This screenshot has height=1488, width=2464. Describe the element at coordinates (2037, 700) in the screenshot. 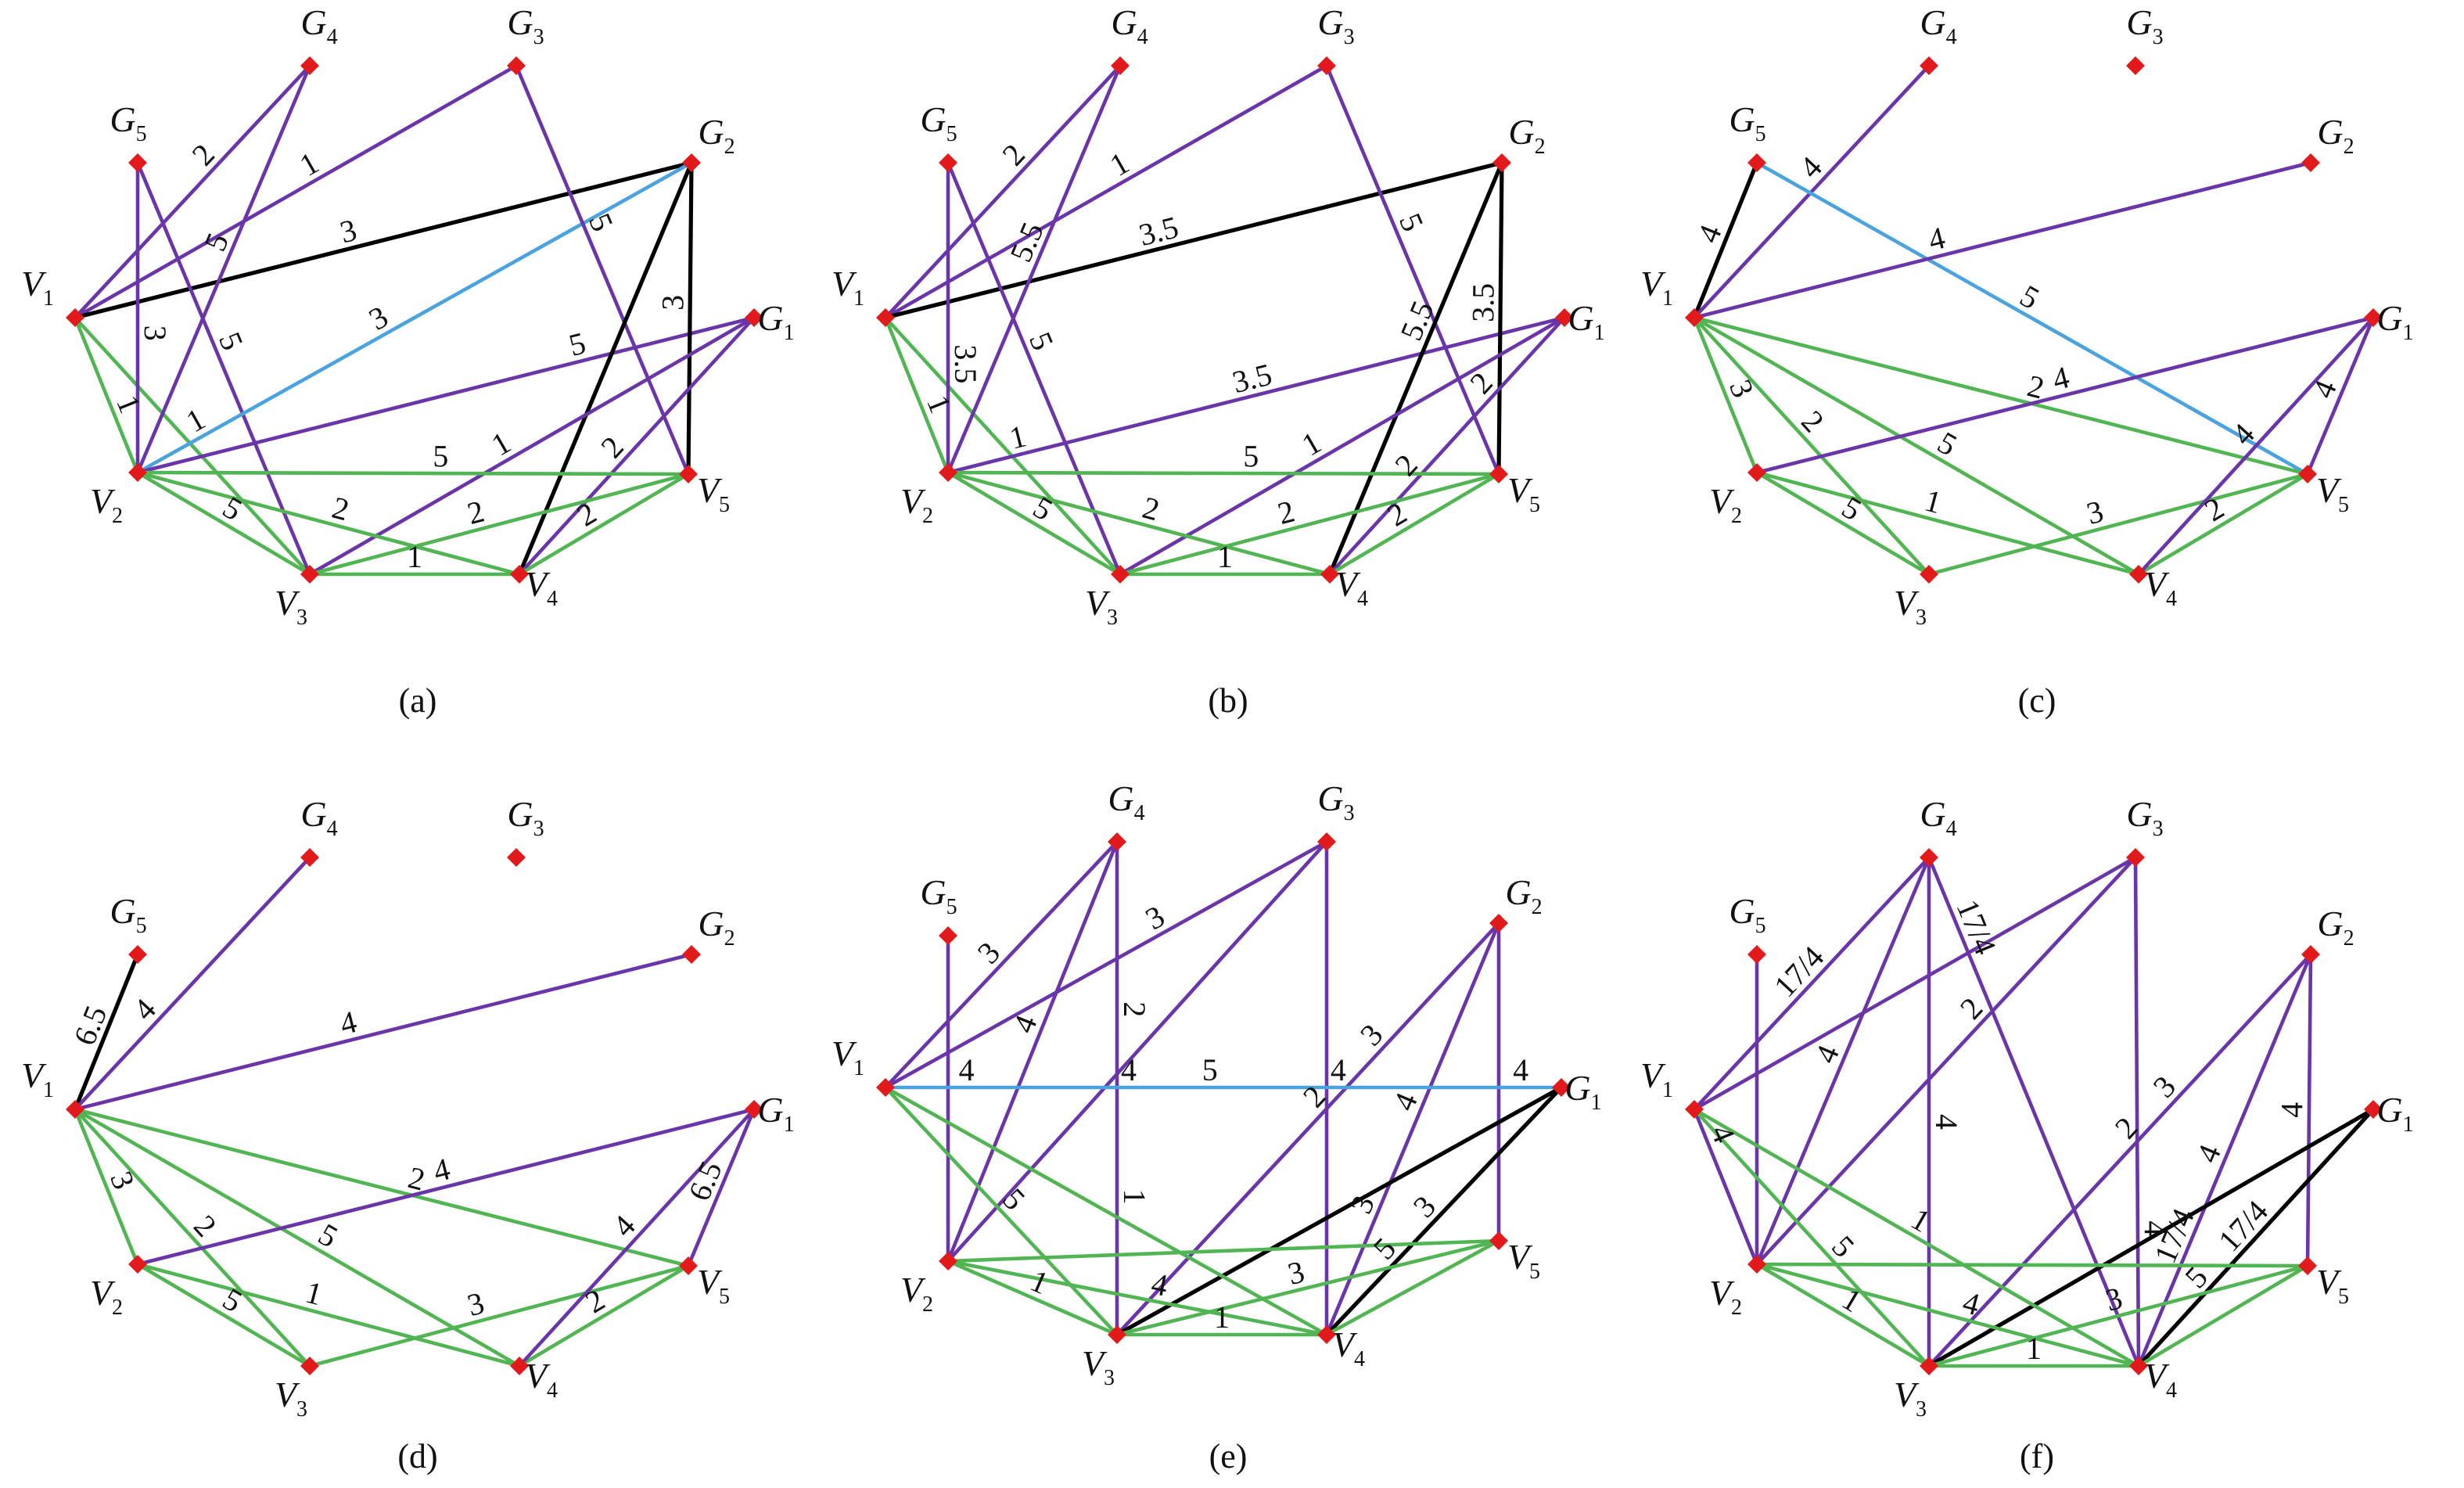

I see `caption: (c)` at that location.